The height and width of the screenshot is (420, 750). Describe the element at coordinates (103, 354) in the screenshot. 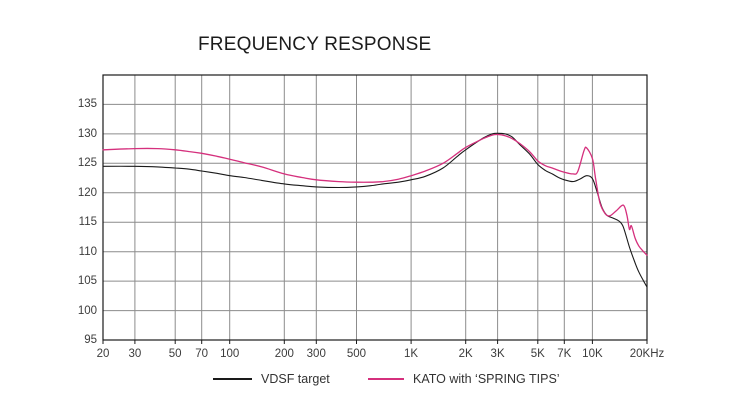

I see `x-axis-tick-label: 20` at that location.